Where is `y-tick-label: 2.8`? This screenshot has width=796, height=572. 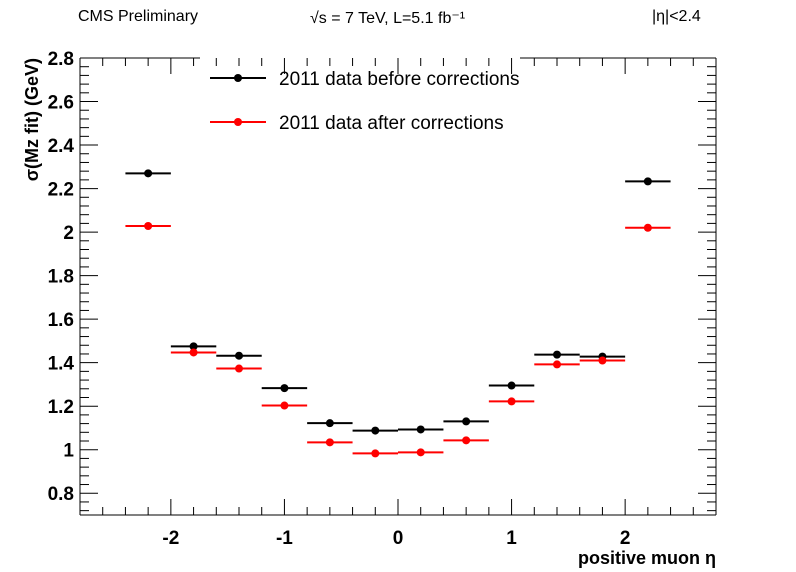
y-tick-label: 2.8 is located at coordinates (61, 59).